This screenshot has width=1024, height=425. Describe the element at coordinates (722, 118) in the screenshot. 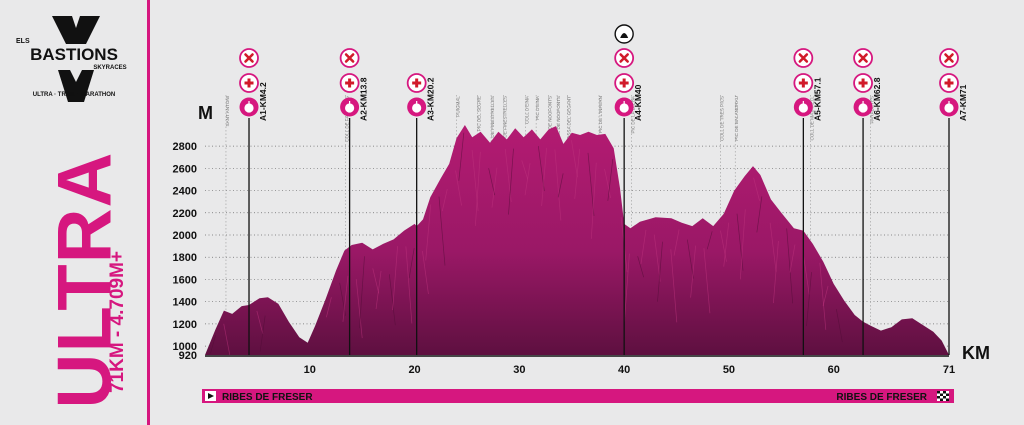

I see `waypoint-label: COLL DE TRES PICS` at that location.